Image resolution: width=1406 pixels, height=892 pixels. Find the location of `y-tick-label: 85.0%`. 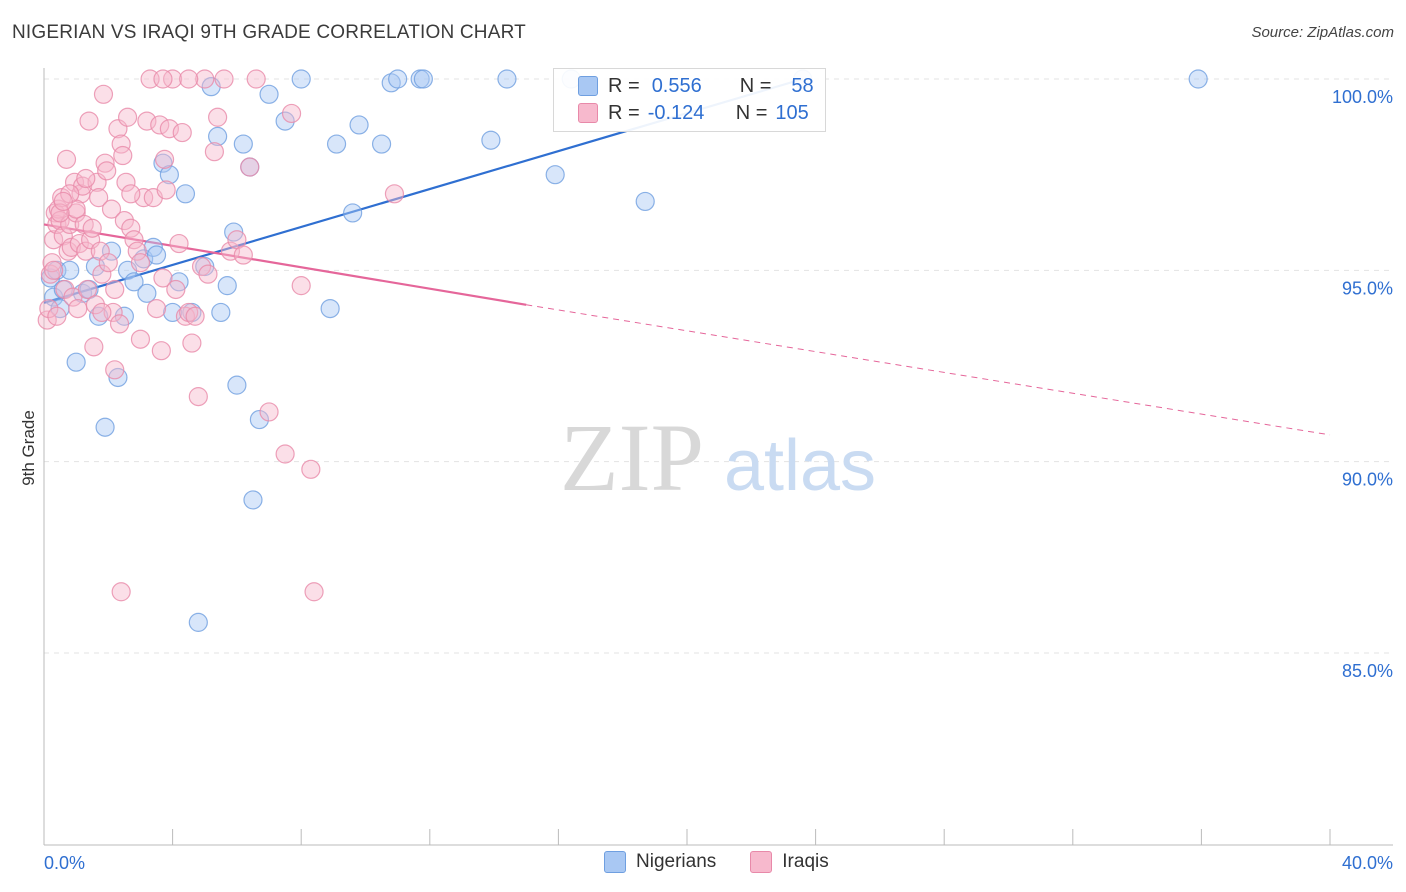

y-tick-label: 85.0% is located at coordinates (1367, 671).